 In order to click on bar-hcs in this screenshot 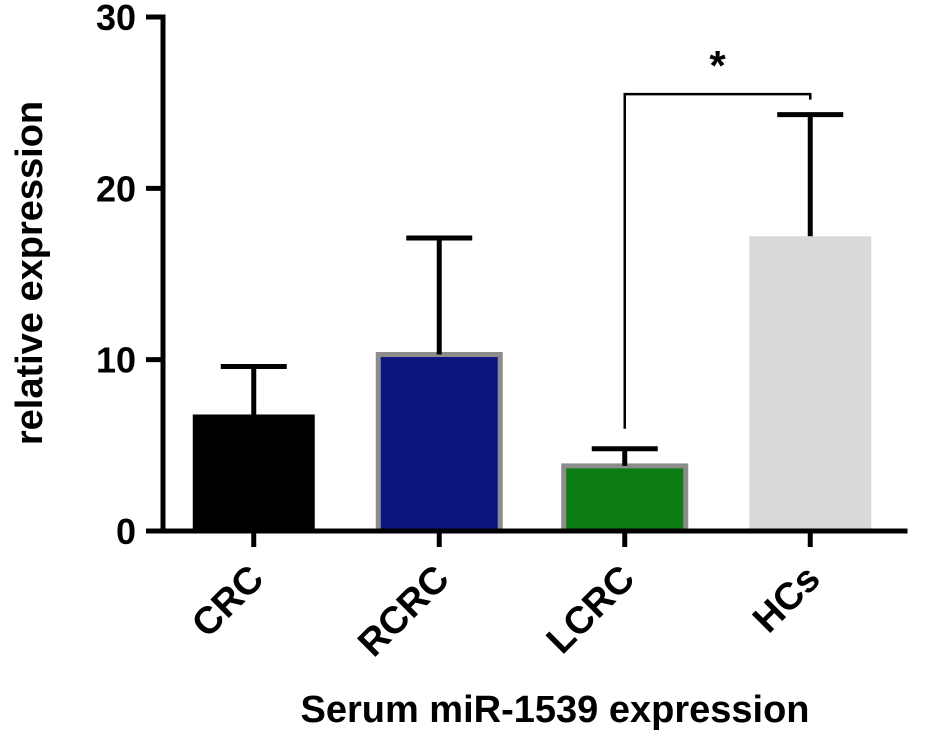, I will do `click(810, 383)`.